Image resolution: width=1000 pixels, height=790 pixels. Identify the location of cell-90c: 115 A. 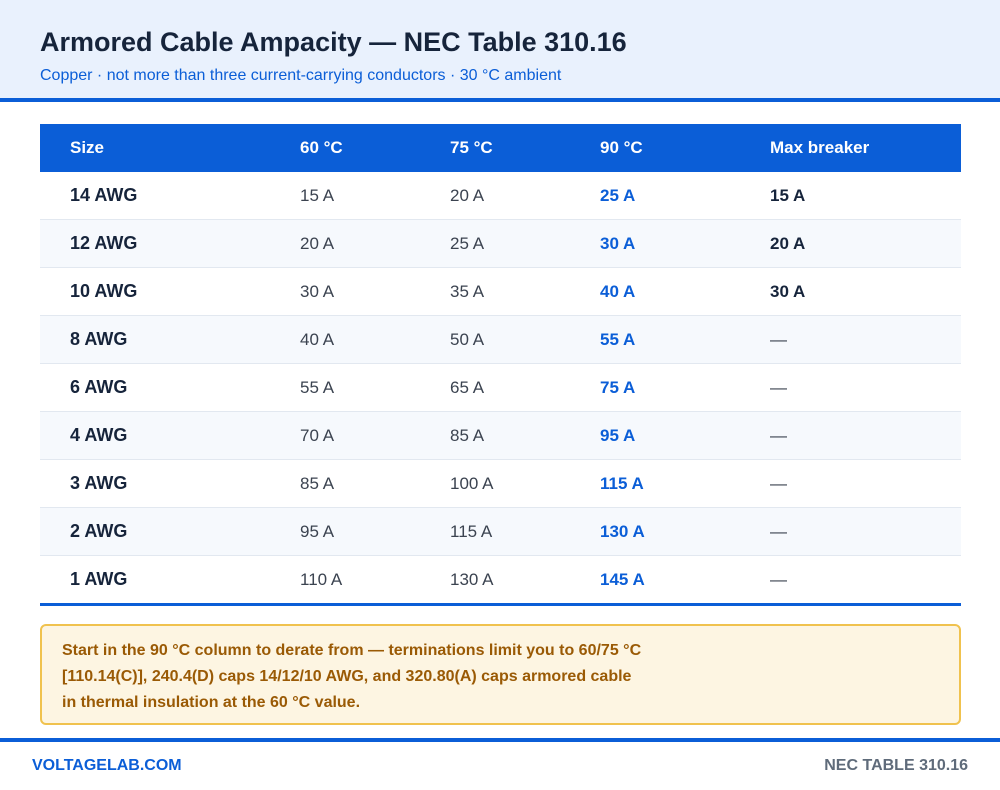
(622, 483).